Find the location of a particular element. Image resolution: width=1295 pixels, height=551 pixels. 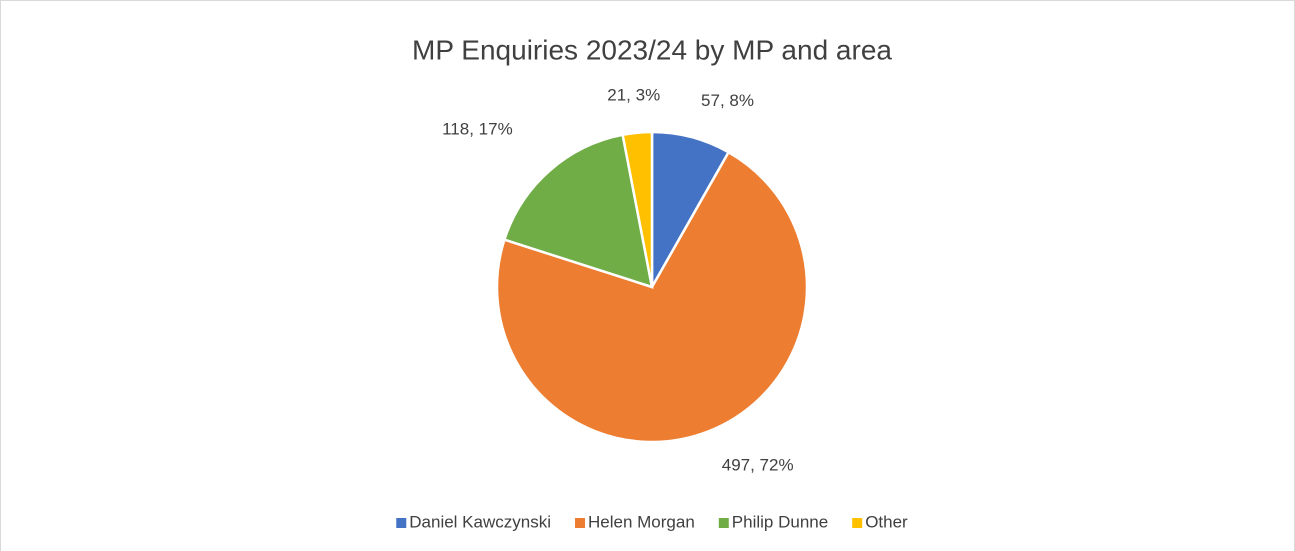

legend-label: Philip Dunne is located at coordinates (780, 521).